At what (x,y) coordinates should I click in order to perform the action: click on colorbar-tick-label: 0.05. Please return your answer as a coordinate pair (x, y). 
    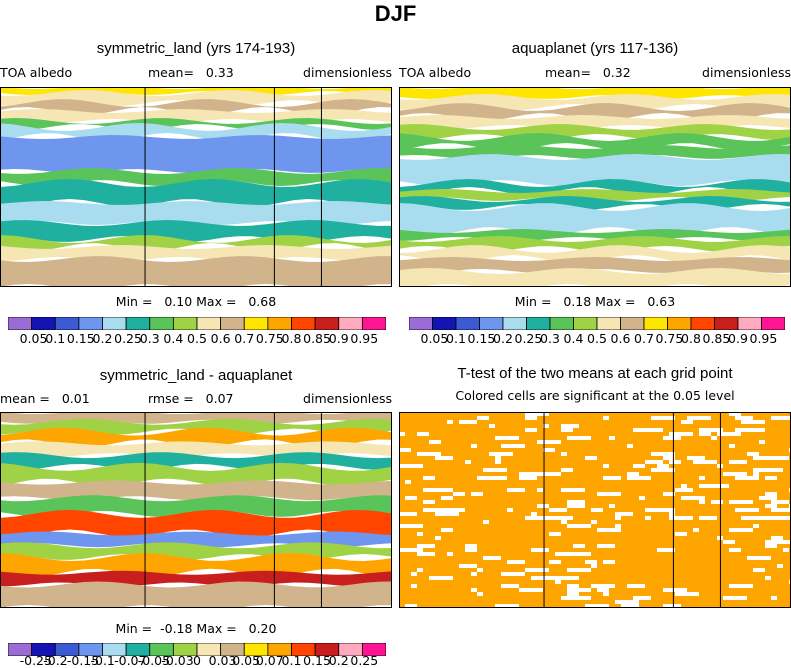
    Looking at the image, I should click on (246, 660).